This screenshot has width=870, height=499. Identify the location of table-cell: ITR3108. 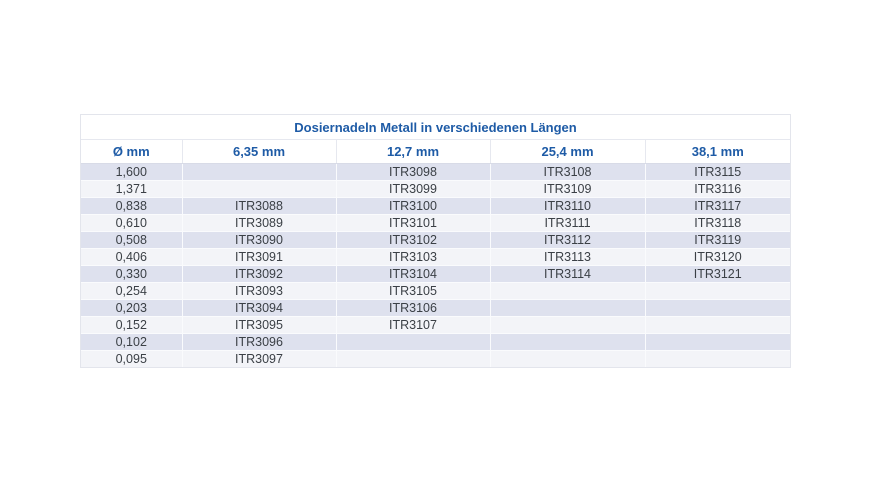
(568, 172).